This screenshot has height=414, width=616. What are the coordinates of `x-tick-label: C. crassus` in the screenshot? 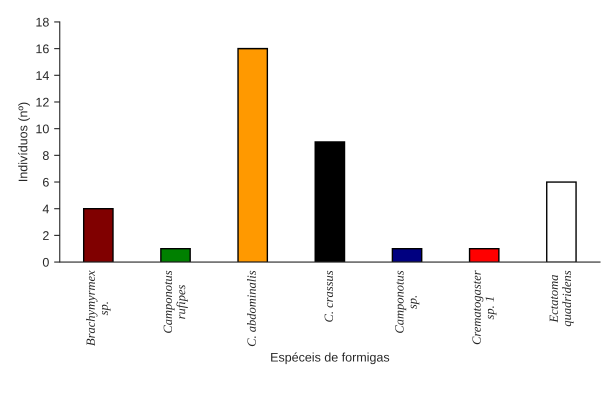 It's located at (329, 296).